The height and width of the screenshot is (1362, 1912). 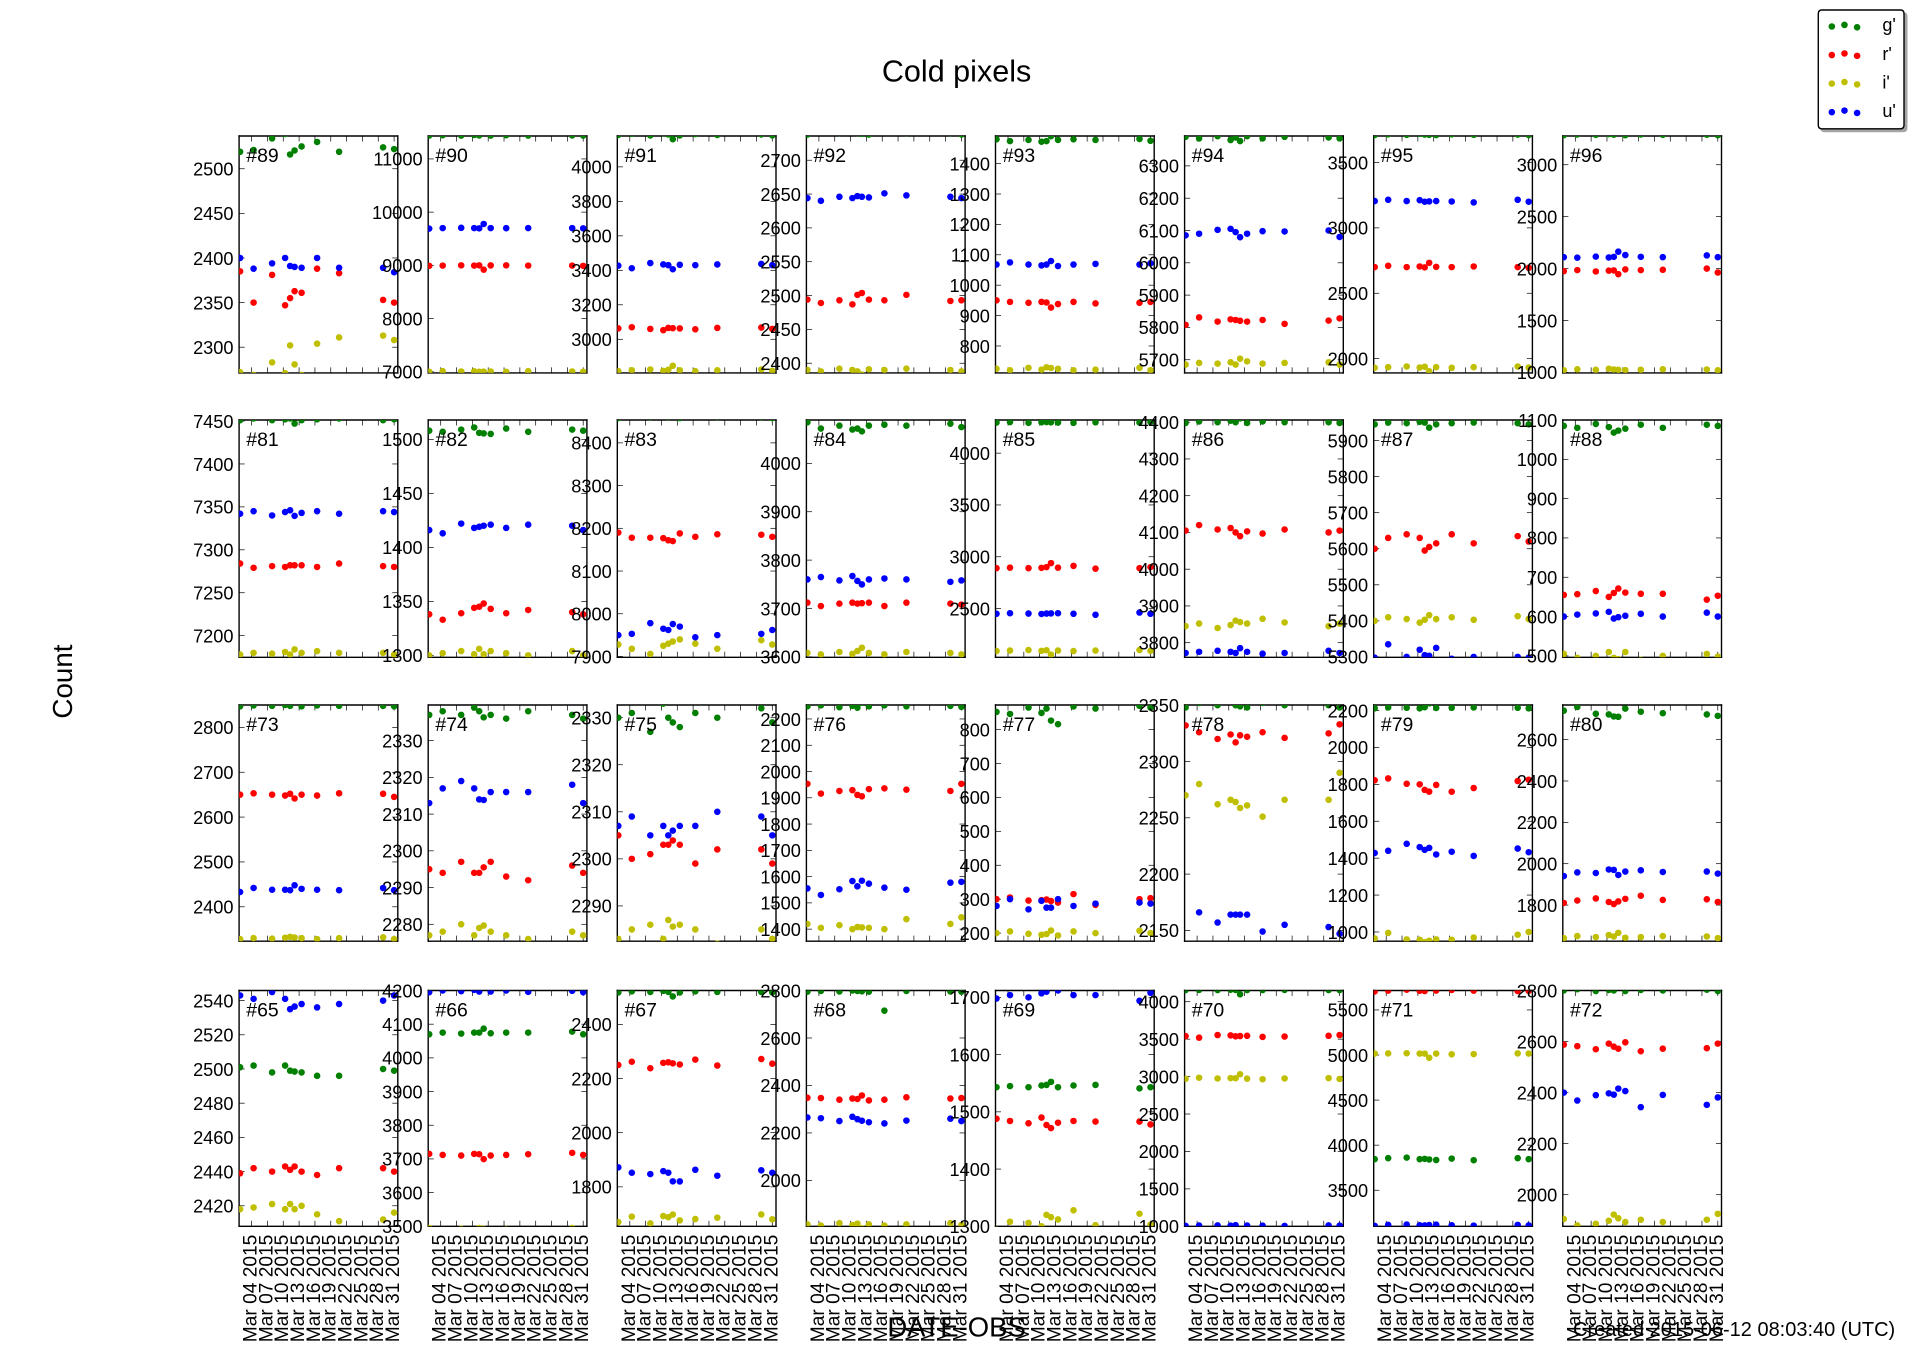 What do you see at coordinates (213, 908) in the screenshot?
I see `svg-text: 2400` at bounding box center [213, 908].